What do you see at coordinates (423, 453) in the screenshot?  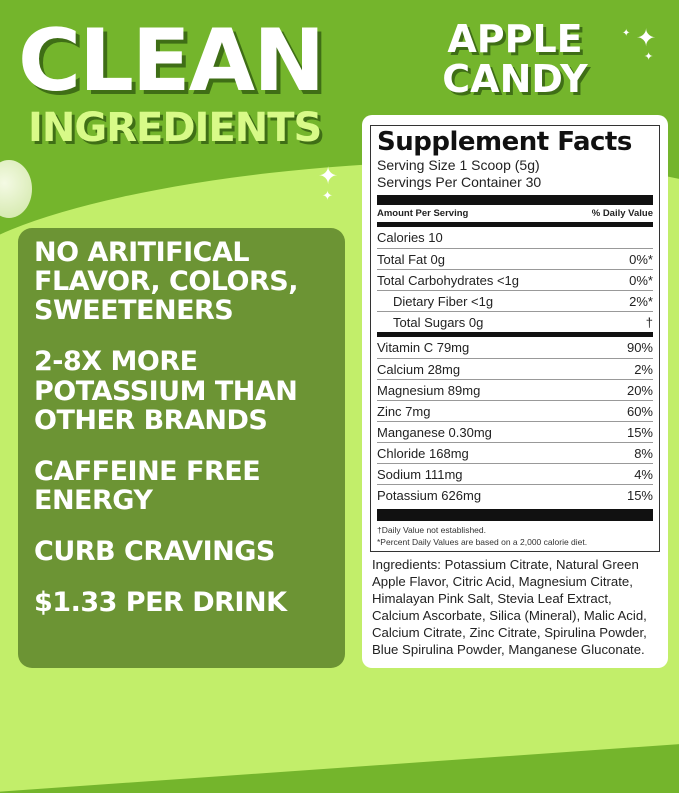 I see `nutrient-name: Chloride 168mg` at bounding box center [423, 453].